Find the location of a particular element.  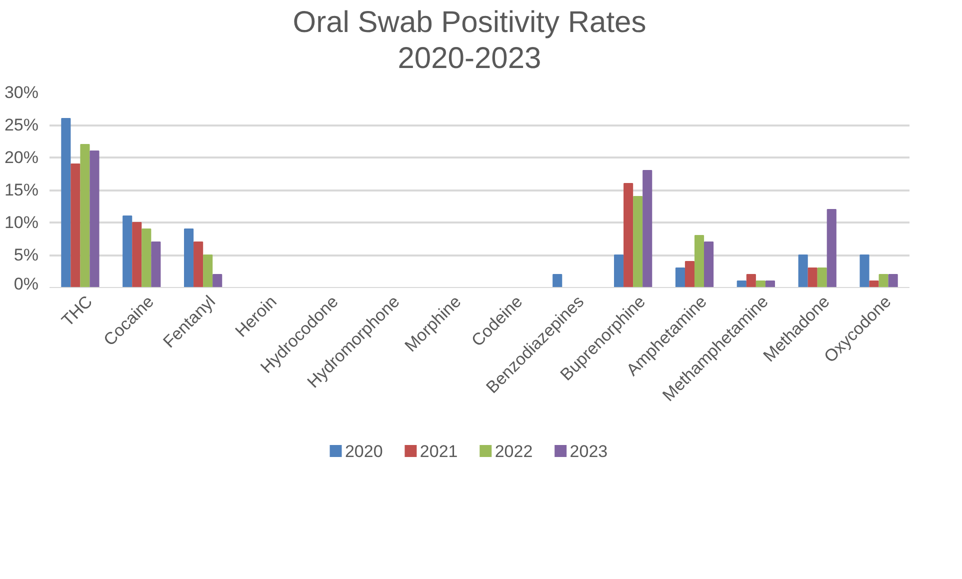

y-tick-label: 20% is located at coordinates (21, 157).